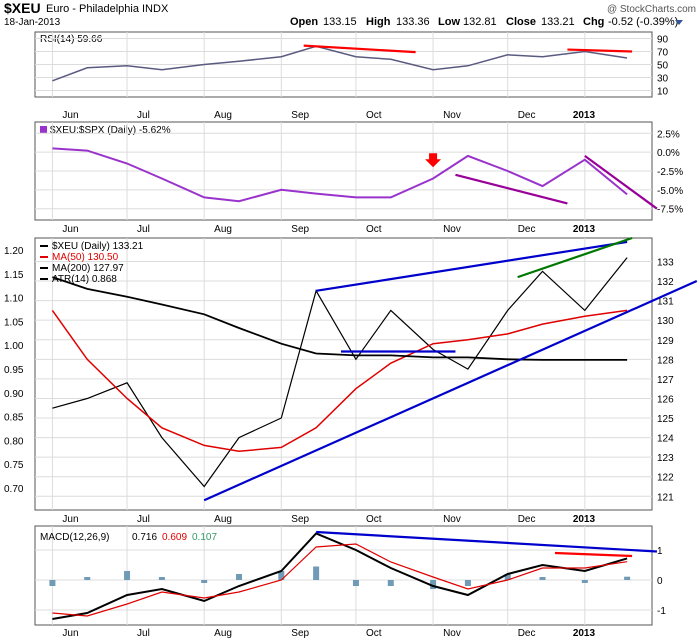 The image size is (700, 639). I want to click on watermark: @ StockCharts.com, so click(651, 9).